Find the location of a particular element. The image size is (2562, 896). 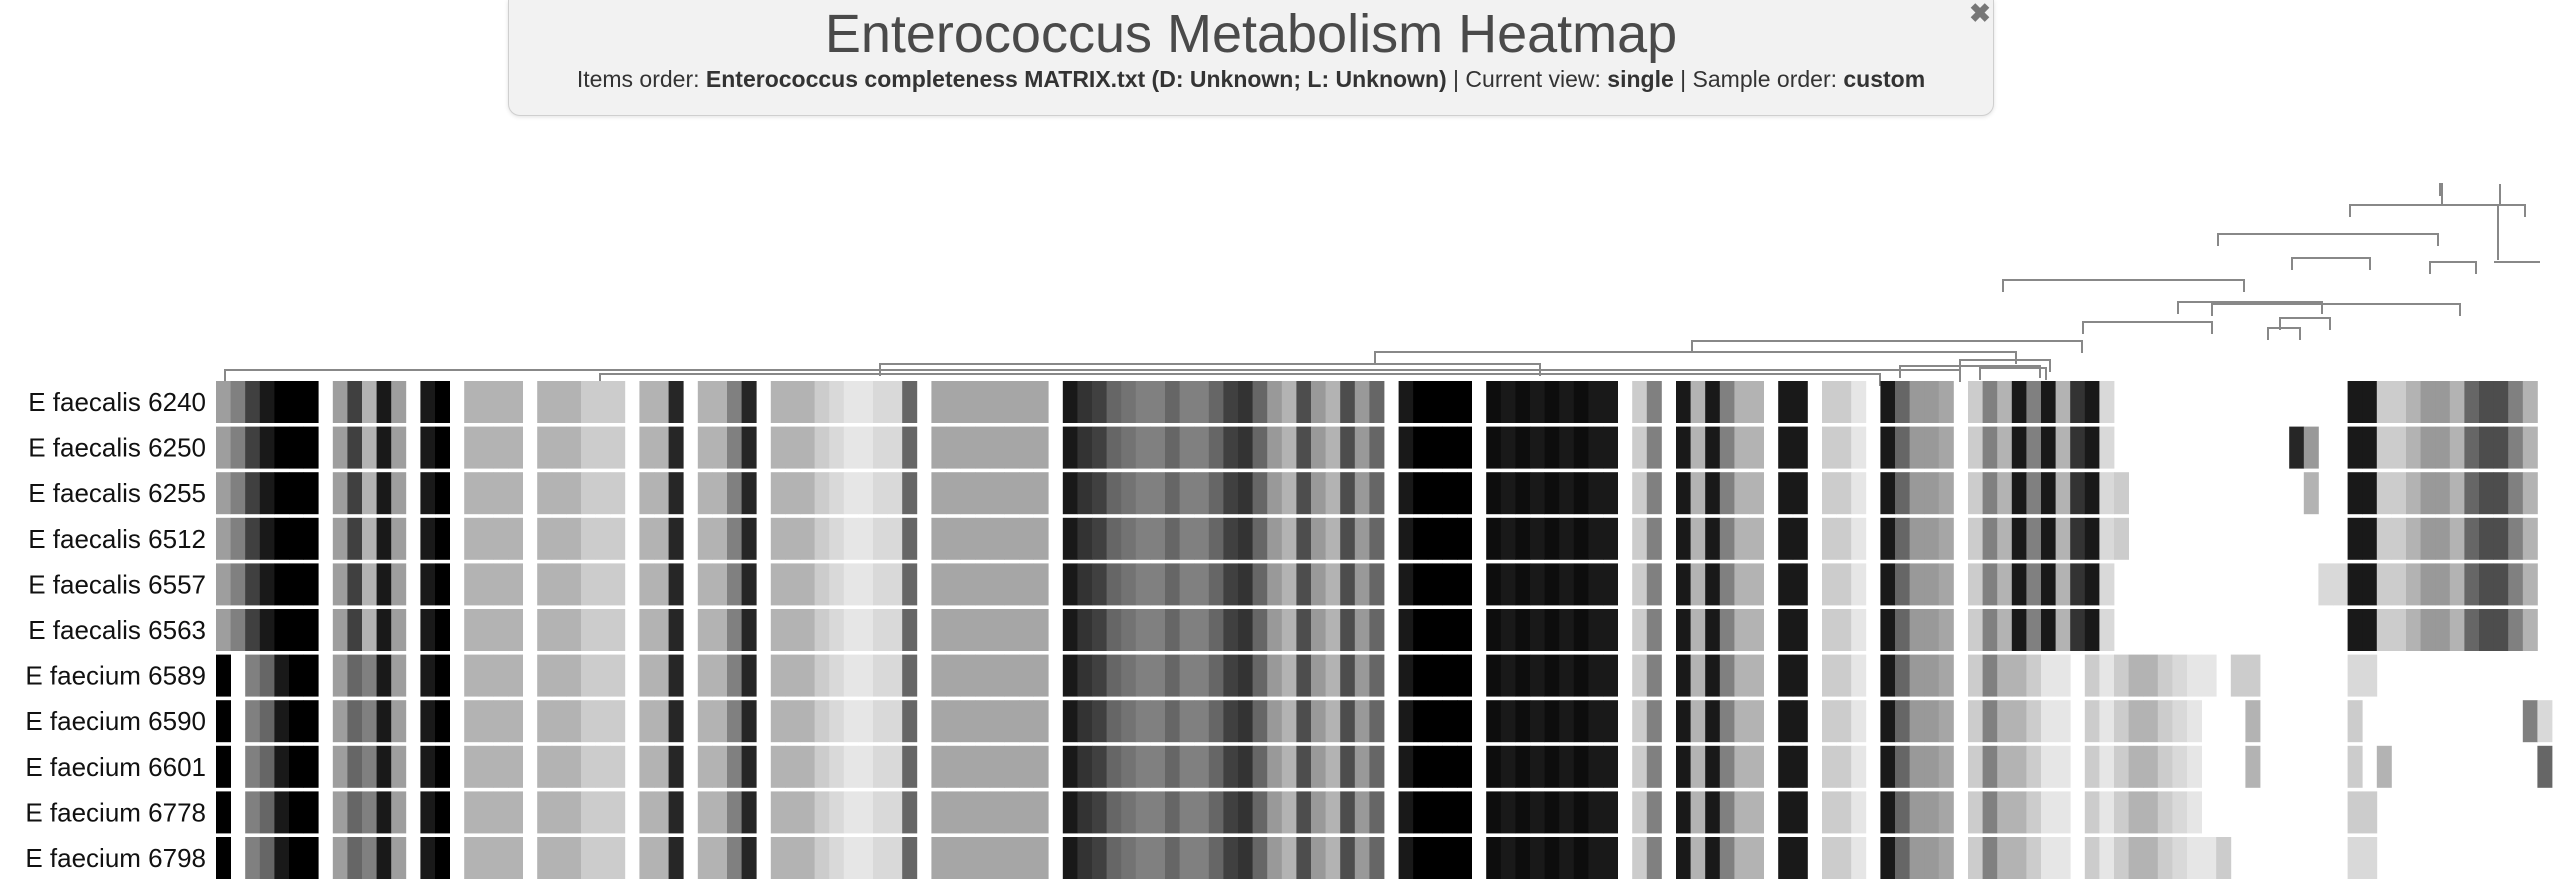

dendrogram-root is located at coordinates (2490, 223).